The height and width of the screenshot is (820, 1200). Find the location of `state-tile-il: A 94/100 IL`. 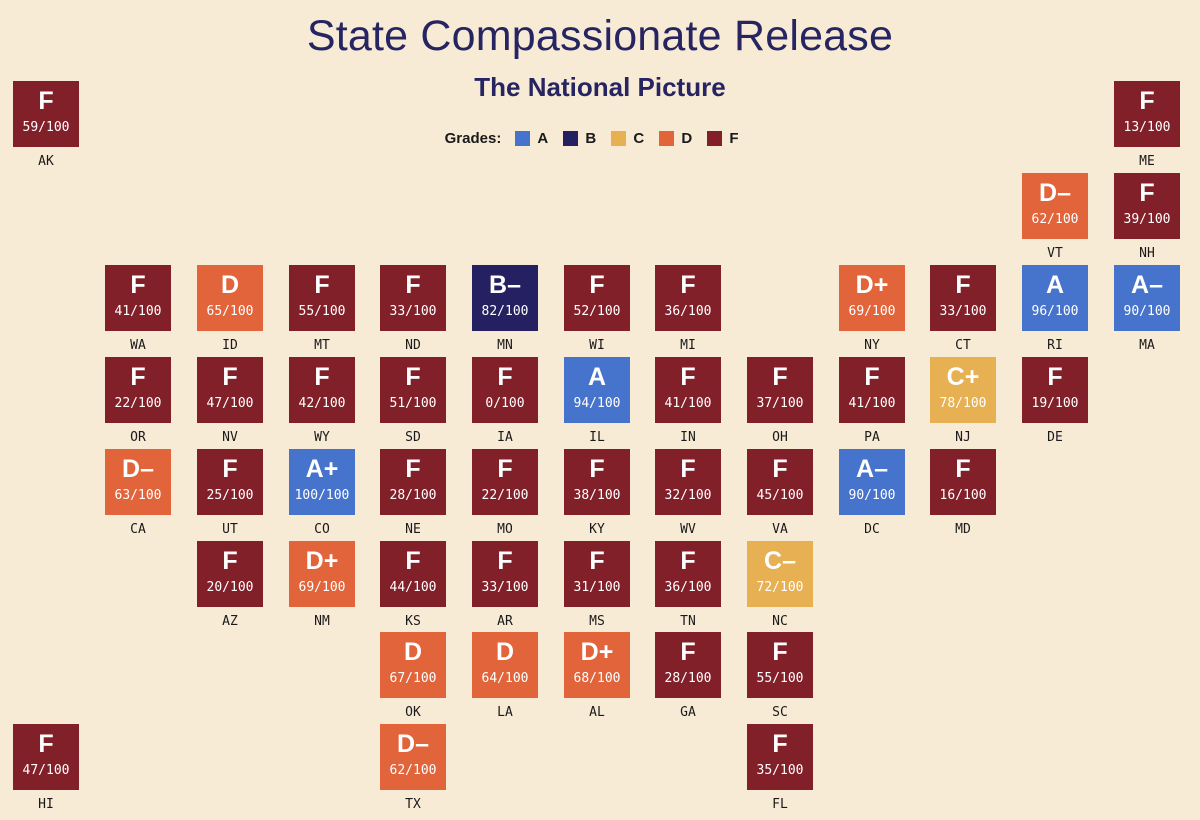

state-tile-il: A 94/100 IL is located at coordinates (597, 401).